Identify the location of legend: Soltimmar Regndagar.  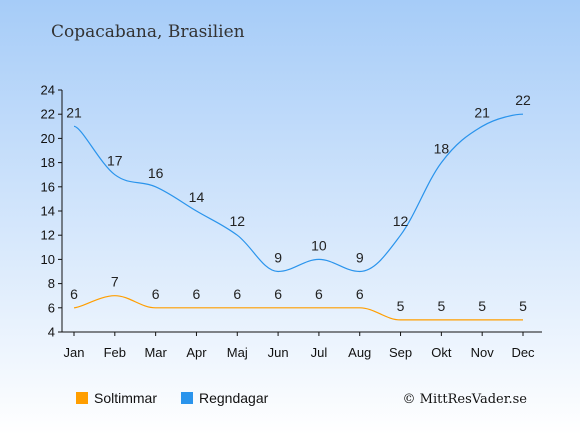
(172, 398).